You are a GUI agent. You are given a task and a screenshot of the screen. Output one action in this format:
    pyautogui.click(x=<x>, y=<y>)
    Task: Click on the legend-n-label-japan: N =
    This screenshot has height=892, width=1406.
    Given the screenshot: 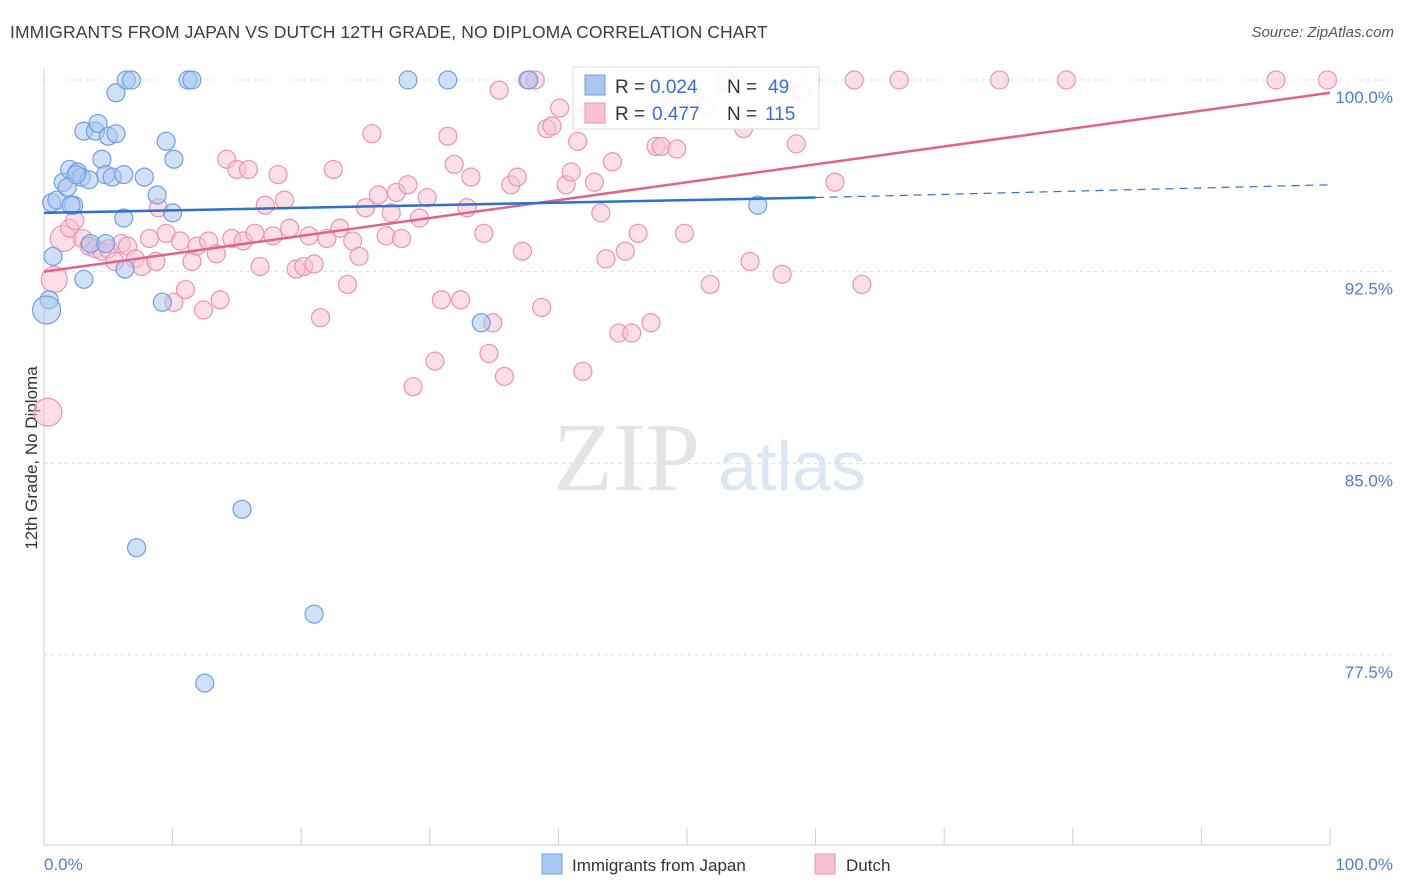 What is the action you would take?
    pyautogui.click(x=742, y=87)
    